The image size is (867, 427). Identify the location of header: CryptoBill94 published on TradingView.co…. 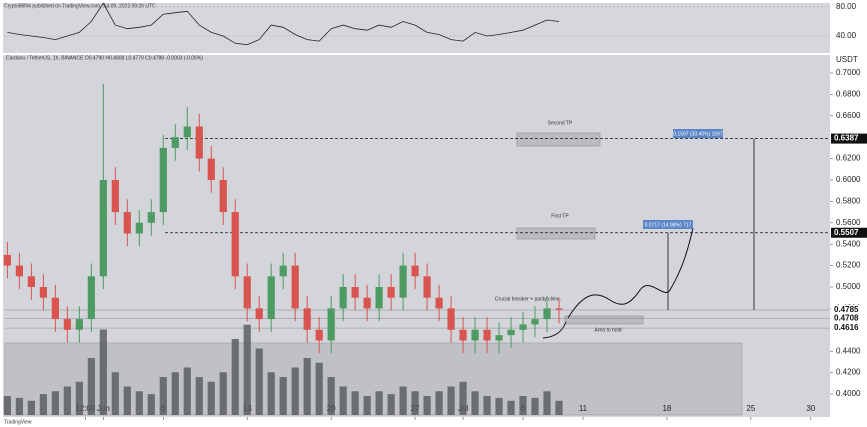
(80, 6).